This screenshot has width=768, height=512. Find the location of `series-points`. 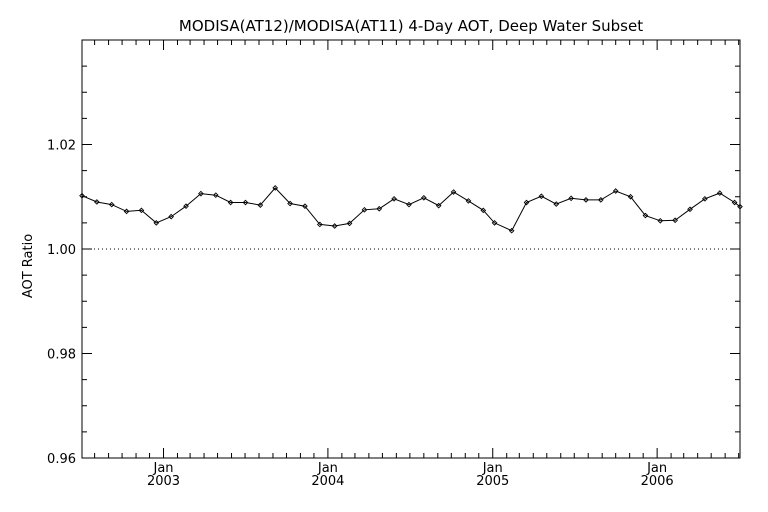

series-points is located at coordinates (411, 209).